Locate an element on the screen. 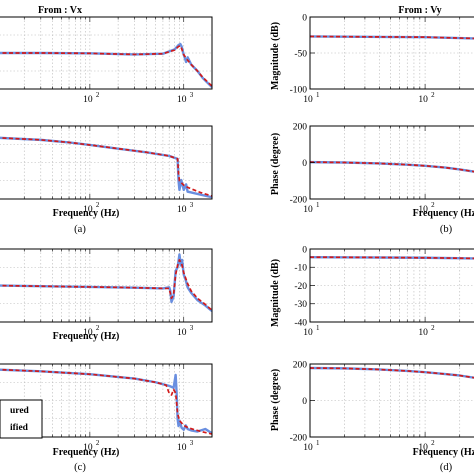 The image size is (474, 474). panel-c-magnitude: 10 2 10 3 Frequency (Hz) is located at coordinates (106, 295).